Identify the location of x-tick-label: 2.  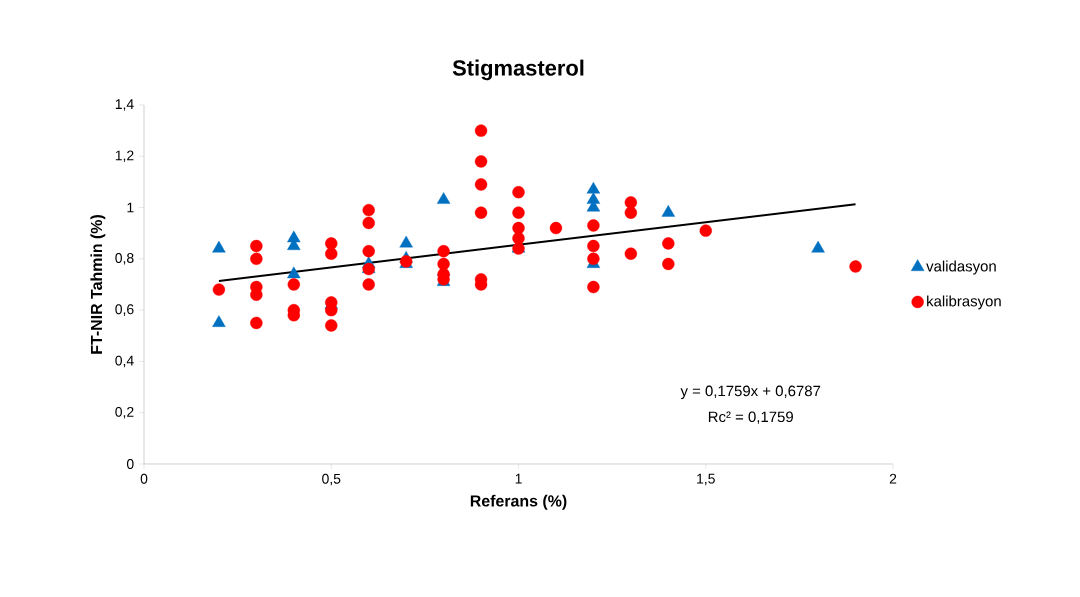
(893, 478).